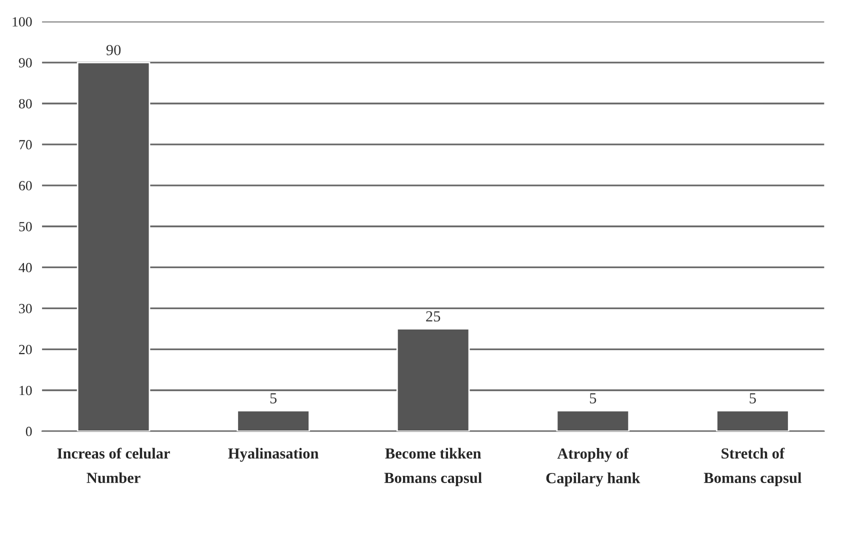 The height and width of the screenshot is (539, 841). Describe the element at coordinates (25, 349) in the screenshot. I see `y-tick-label: 20` at that location.